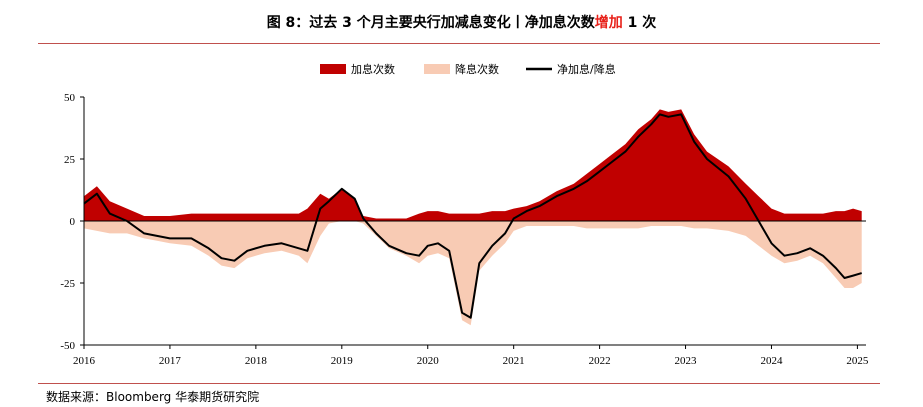  Describe the element at coordinates (586, 69) in the screenshot. I see `legend-label-net-line: 净加息/降息` at that location.